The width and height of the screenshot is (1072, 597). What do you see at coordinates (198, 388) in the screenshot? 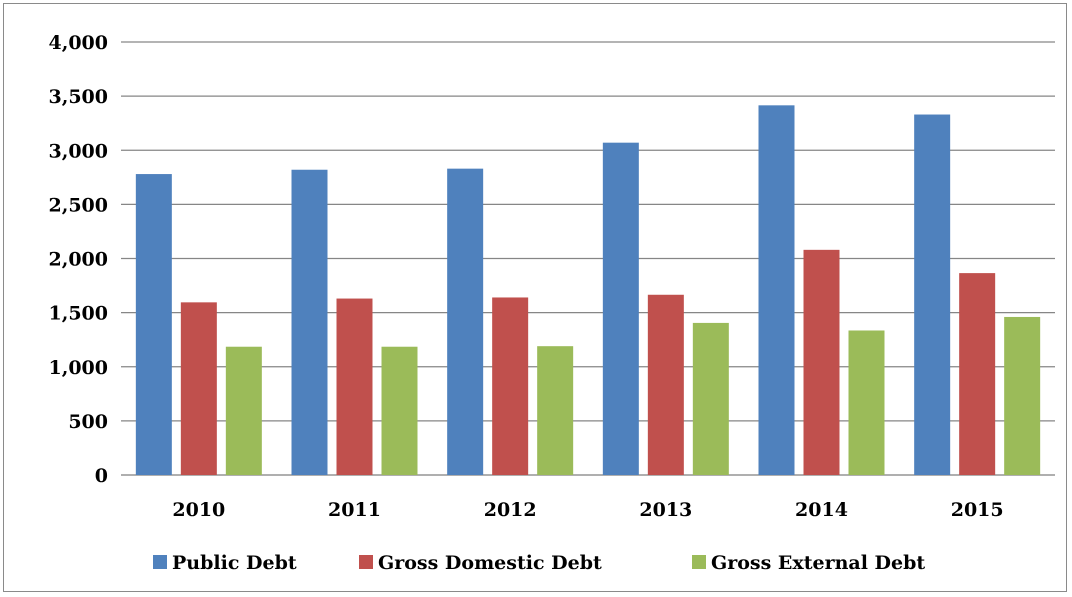
I see `bar-gross-domestic-debt-2010` at bounding box center [198, 388].